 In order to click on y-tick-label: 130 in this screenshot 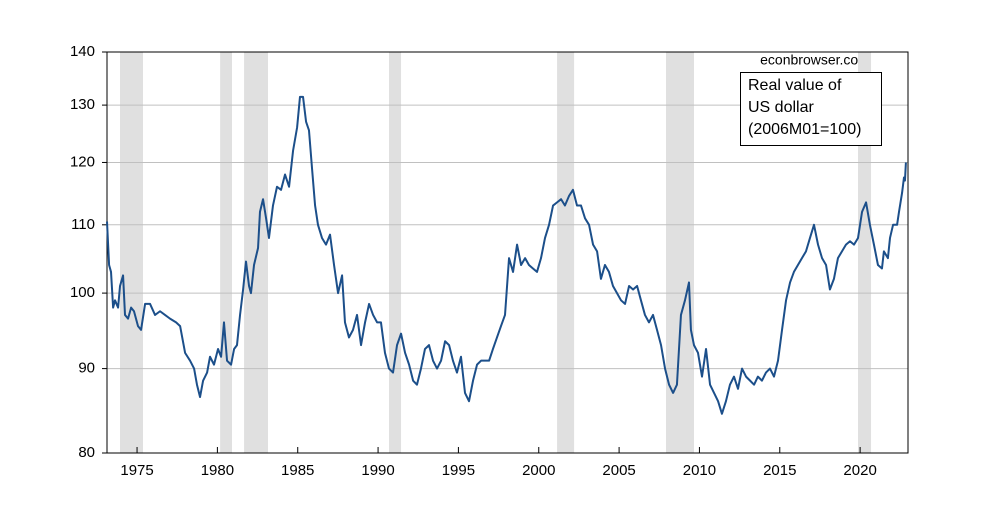, I will do `click(82, 104)`.